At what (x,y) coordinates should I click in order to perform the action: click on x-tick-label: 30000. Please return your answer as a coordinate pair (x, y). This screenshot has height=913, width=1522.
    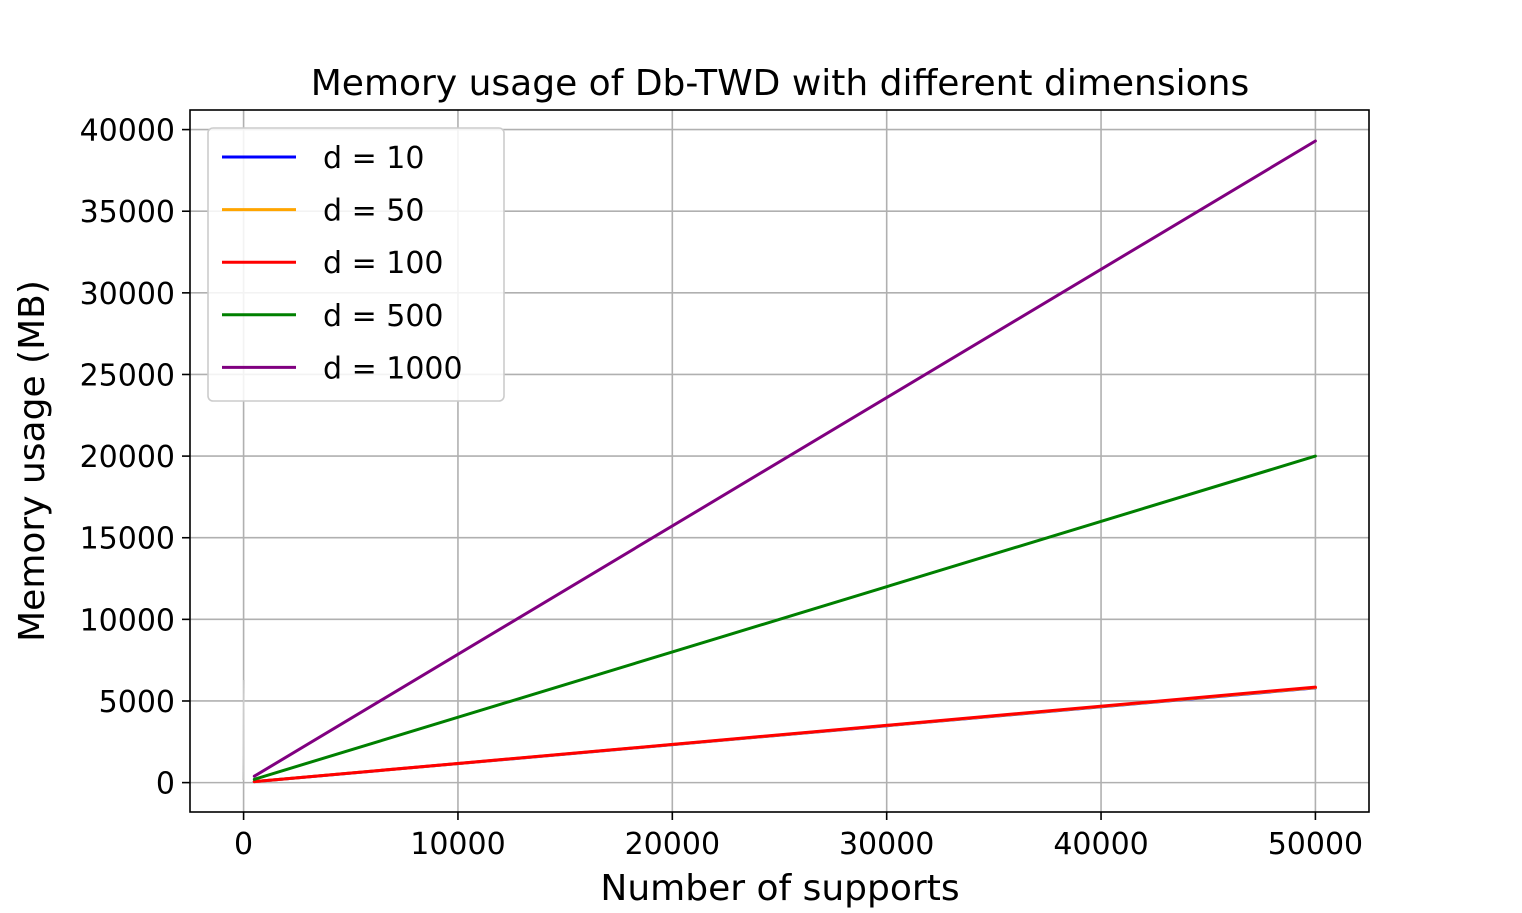
    Looking at the image, I should click on (886, 844).